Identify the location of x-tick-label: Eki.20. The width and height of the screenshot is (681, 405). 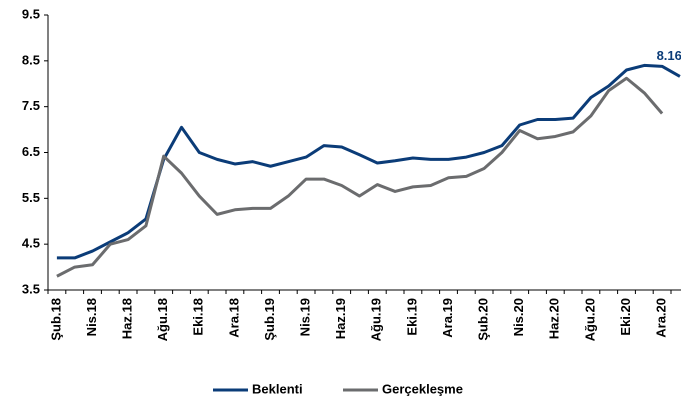
(625, 317).